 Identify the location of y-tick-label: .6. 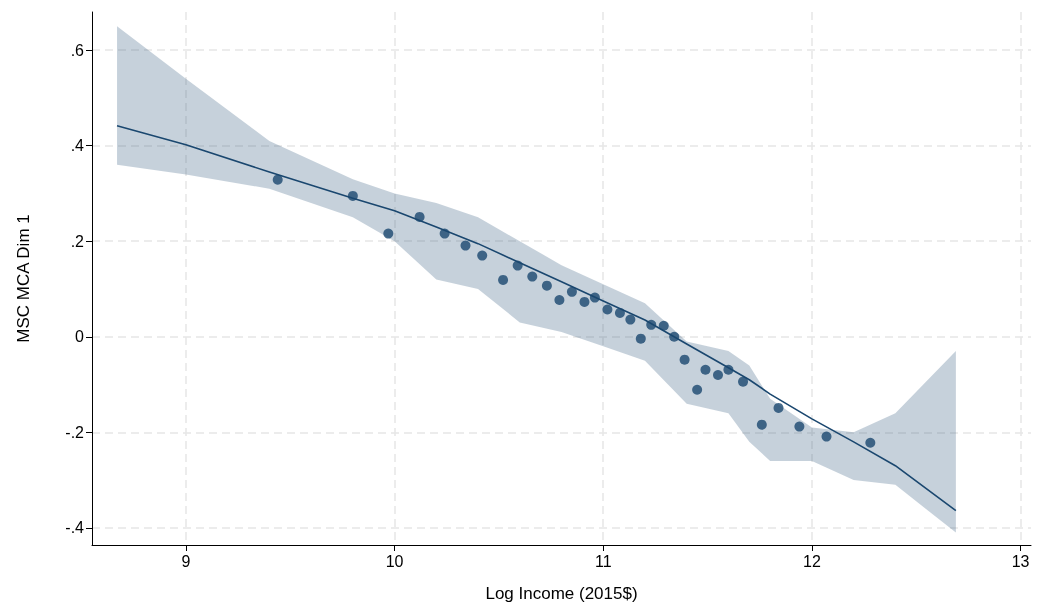
(77, 50).